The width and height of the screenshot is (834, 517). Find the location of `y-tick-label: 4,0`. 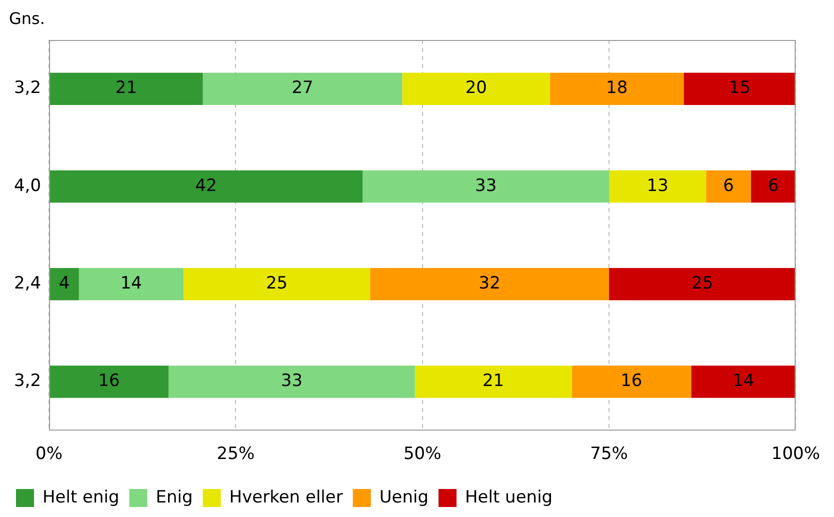

y-tick-label: 4,0 is located at coordinates (28, 186).